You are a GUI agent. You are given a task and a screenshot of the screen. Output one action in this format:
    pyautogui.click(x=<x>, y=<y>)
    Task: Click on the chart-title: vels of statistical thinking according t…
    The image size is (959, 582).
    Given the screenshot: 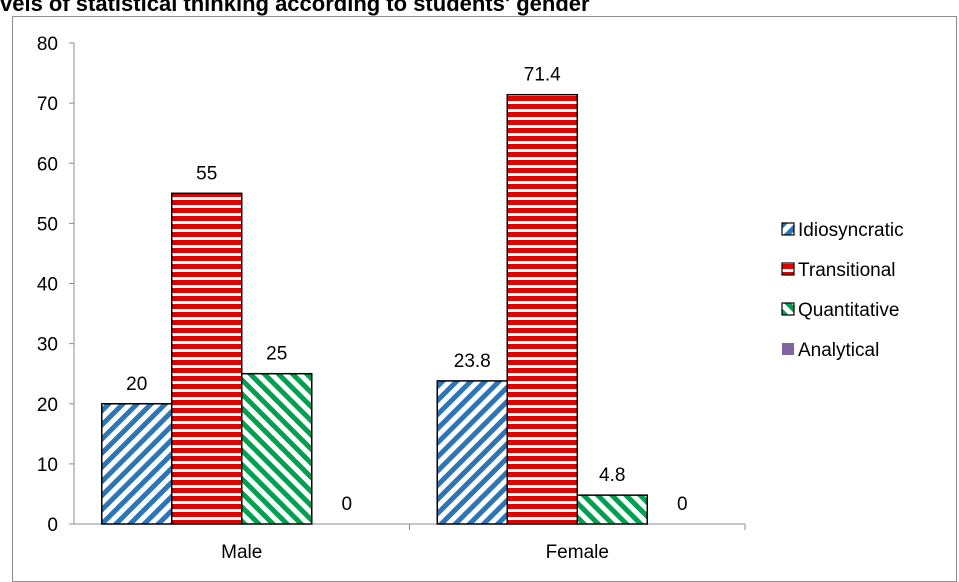 What is the action you would take?
    pyautogui.click(x=295, y=8)
    